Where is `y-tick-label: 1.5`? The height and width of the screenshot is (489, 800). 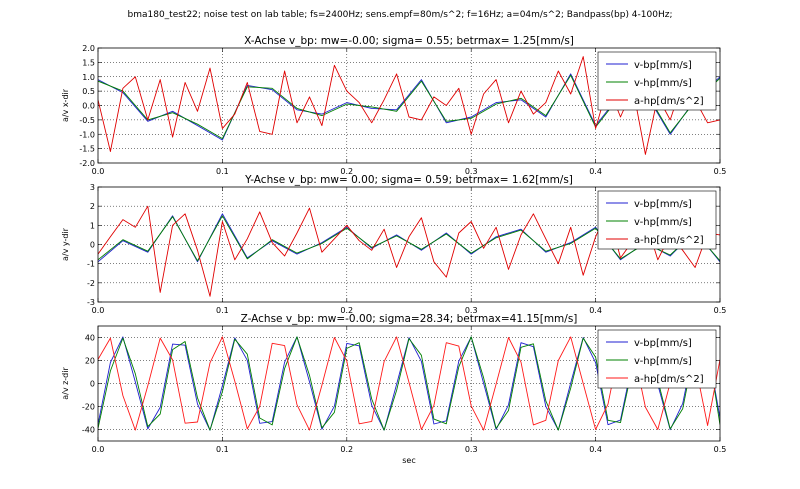
y-tick-label: 1.5 is located at coordinates (88, 62).